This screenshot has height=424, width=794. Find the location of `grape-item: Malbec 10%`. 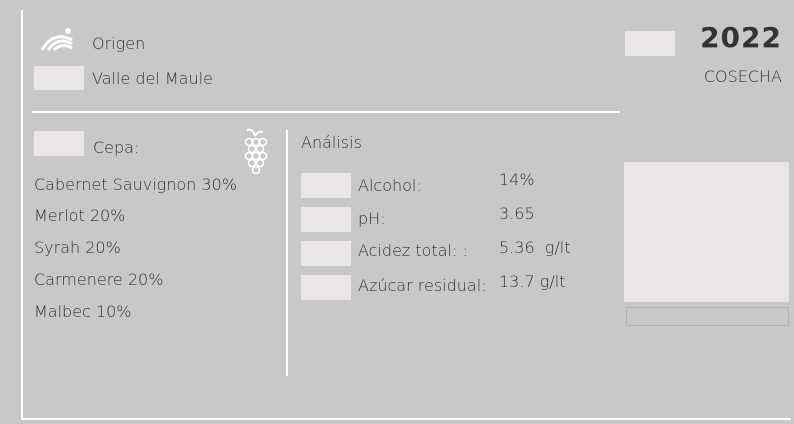

grape-item: Malbec 10% is located at coordinates (83, 311).